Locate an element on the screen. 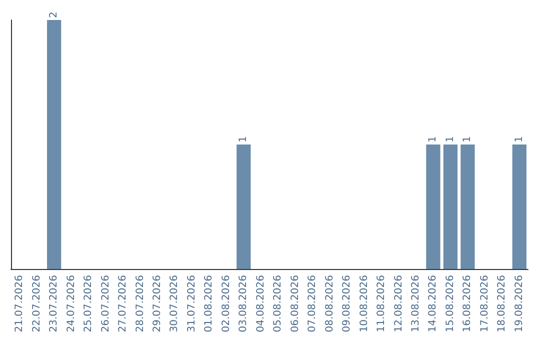  x-tick-label: 04.08.2026 is located at coordinates (260, 303).